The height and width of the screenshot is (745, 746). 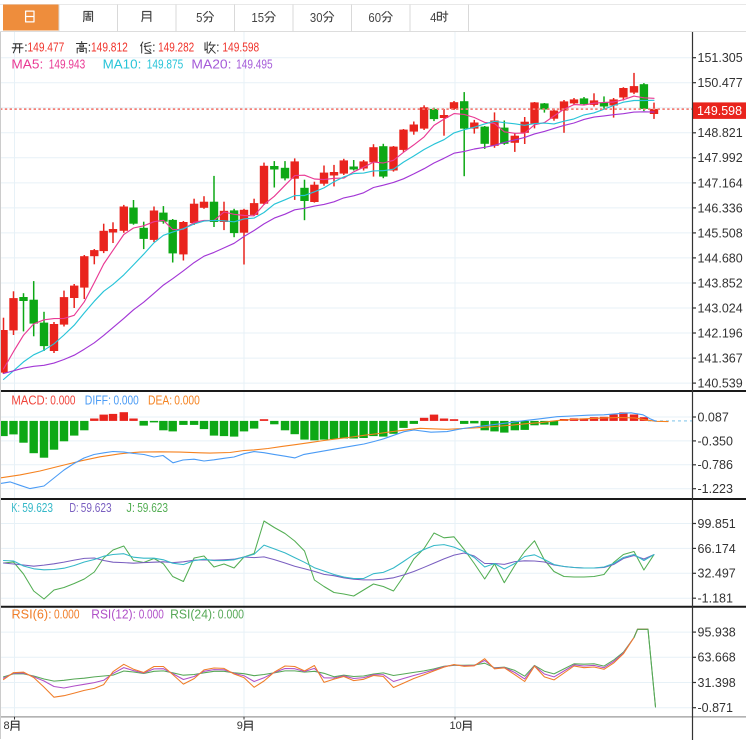 I want to click on svg-text: 150.477, so click(x=720, y=83).